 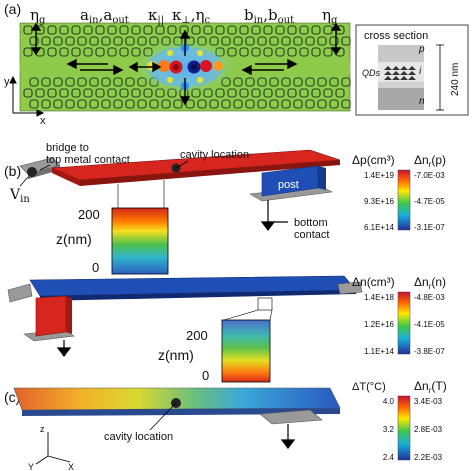 What do you see at coordinates (31, 466) in the screenshot?
I see `y3d-axis-label: Y` at bounding box center [31, 466].